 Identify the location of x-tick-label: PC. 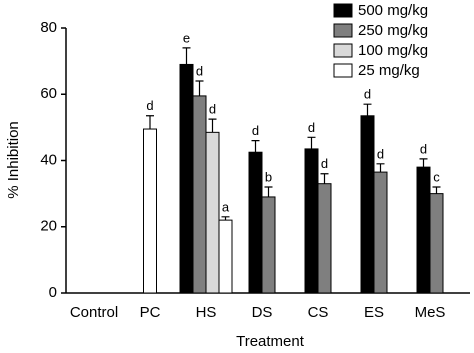
(150, 312).